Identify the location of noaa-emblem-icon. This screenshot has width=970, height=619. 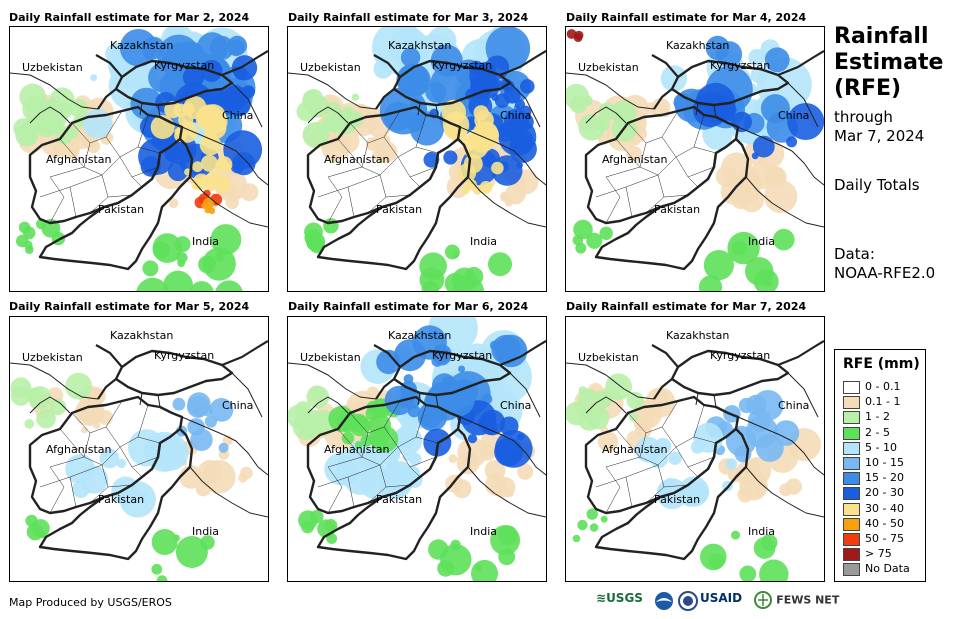
(664, 601).